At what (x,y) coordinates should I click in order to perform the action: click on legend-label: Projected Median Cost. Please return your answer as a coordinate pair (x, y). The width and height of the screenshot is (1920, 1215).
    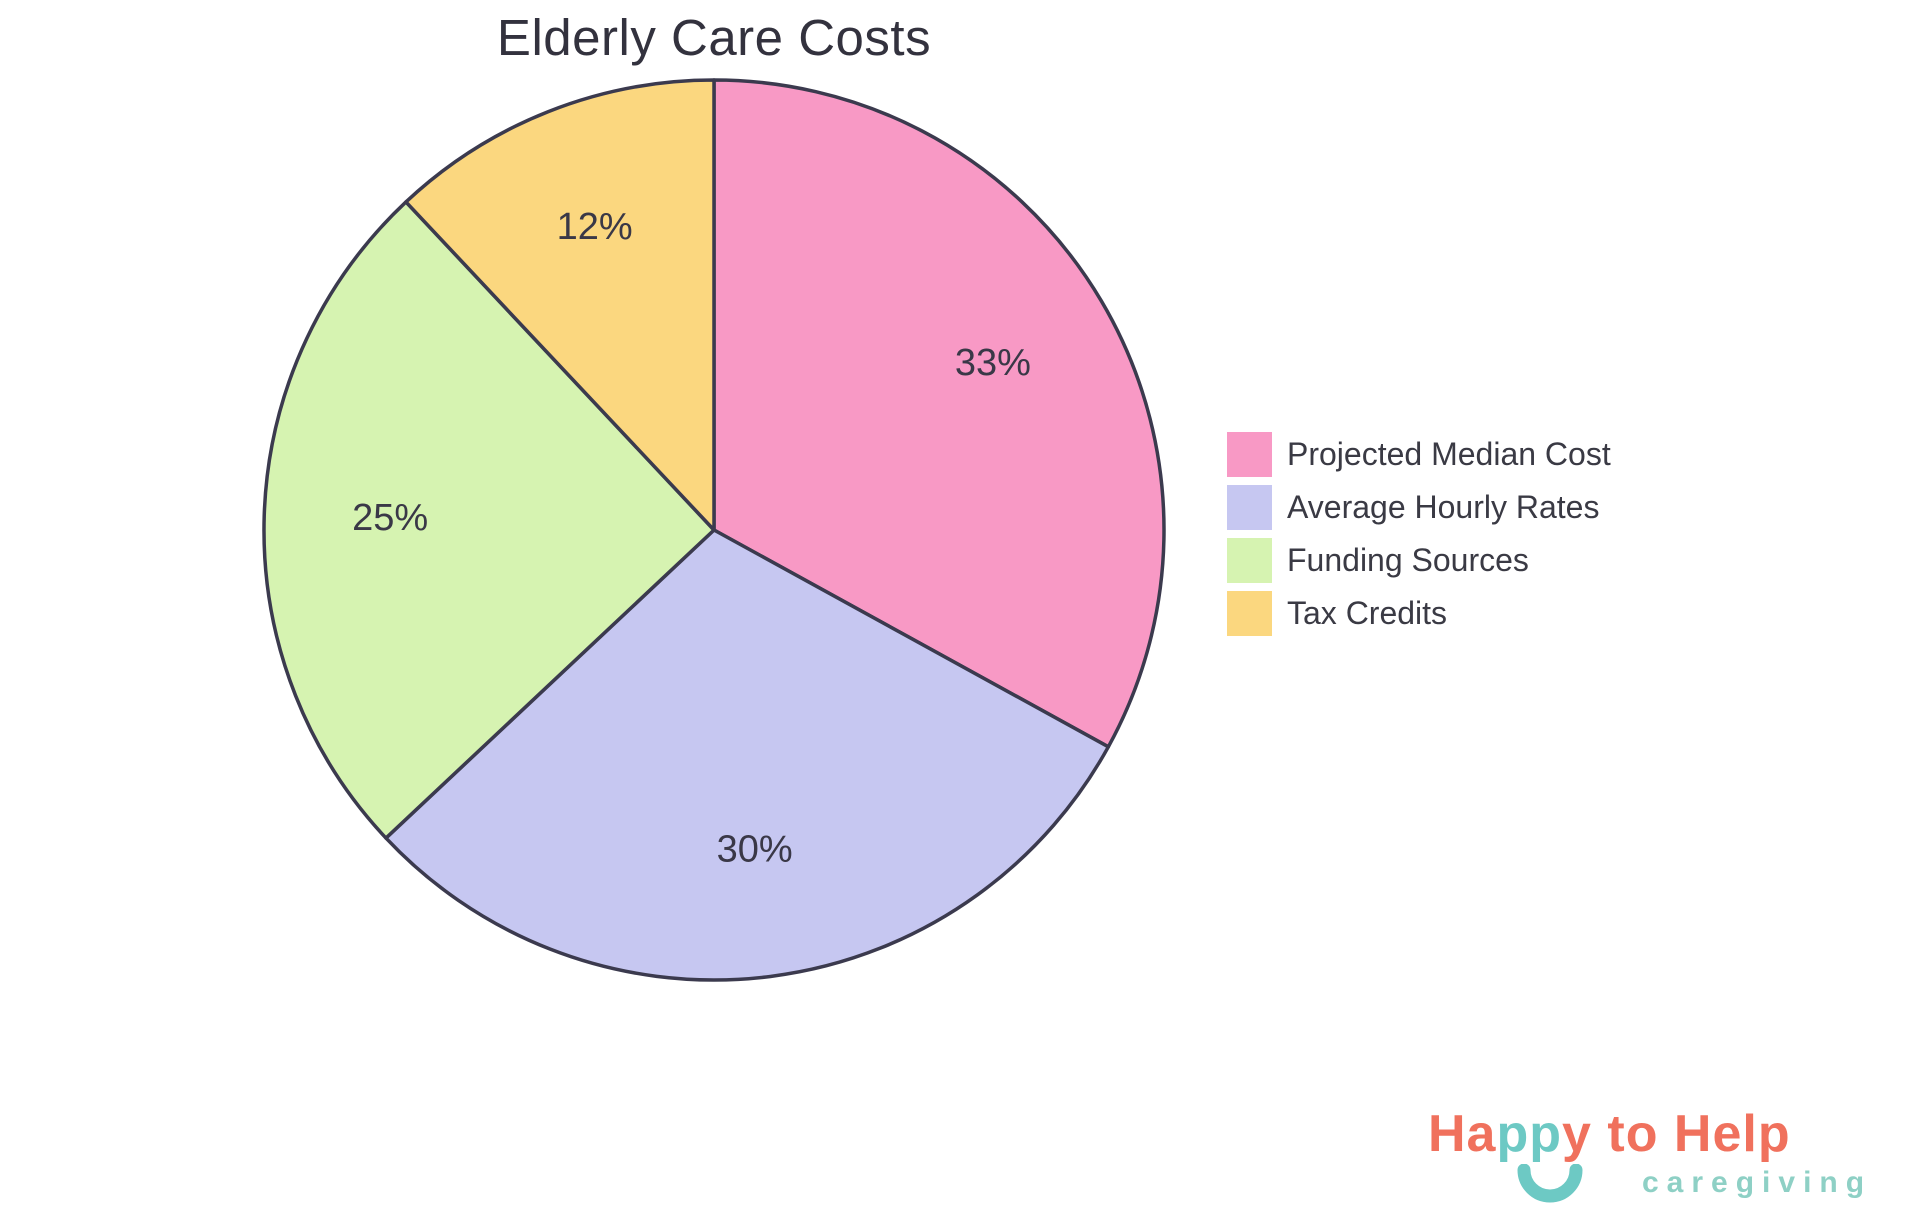
    Looking at the image, I should click on (1449, 454).